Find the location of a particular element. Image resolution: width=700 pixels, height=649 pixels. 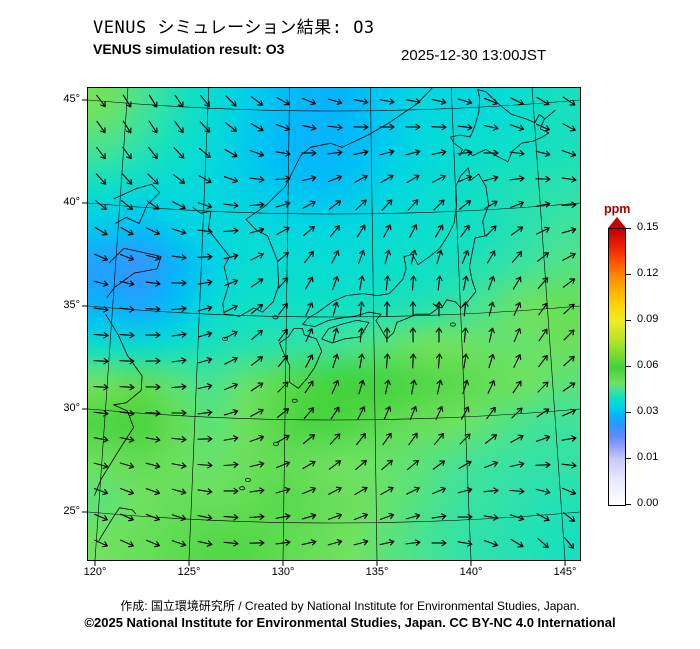

lon-tick-label: 135° is located at coordinates (377, 572).